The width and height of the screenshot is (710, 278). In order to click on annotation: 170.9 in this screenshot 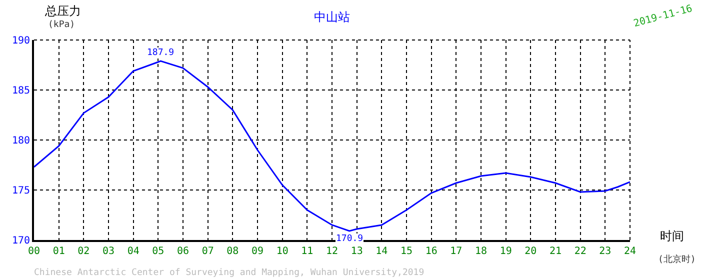, I will do `click(350, 239)`.